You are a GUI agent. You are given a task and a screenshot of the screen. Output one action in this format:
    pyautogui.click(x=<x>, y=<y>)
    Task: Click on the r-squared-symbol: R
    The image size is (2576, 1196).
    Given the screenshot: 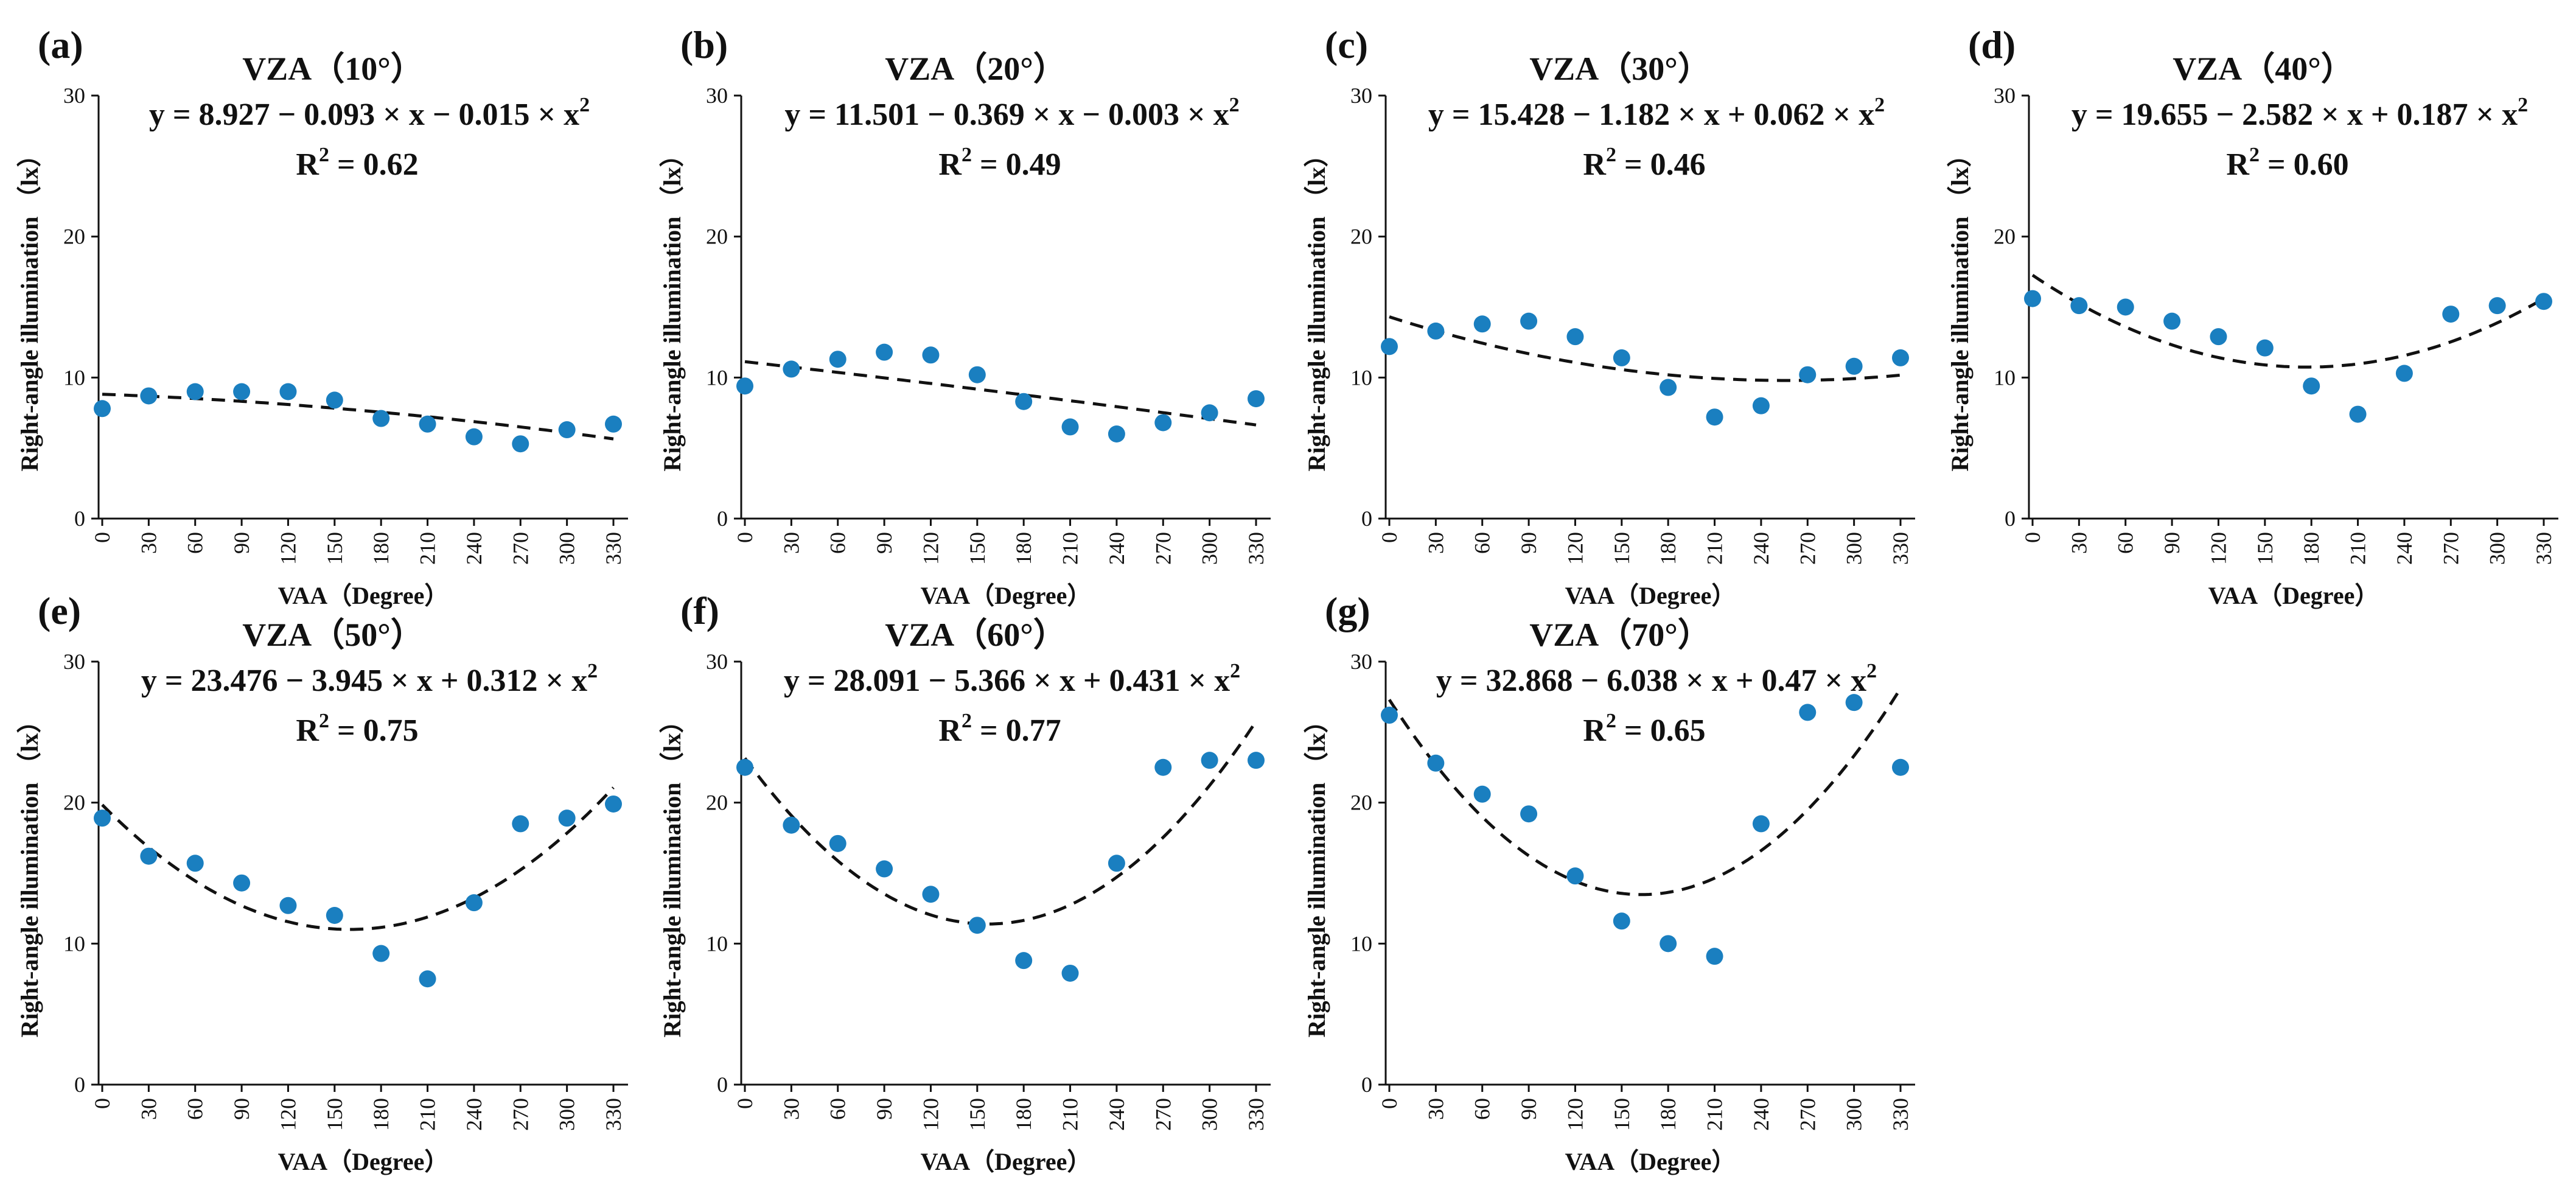 What is the action you would take?
    pyautogui.click(x=2238, y=164)
    